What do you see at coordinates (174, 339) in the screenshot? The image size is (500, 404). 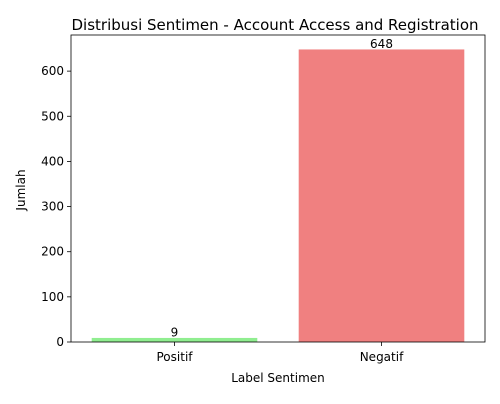 I see `bar-positif` at bounding box center [174, 339].